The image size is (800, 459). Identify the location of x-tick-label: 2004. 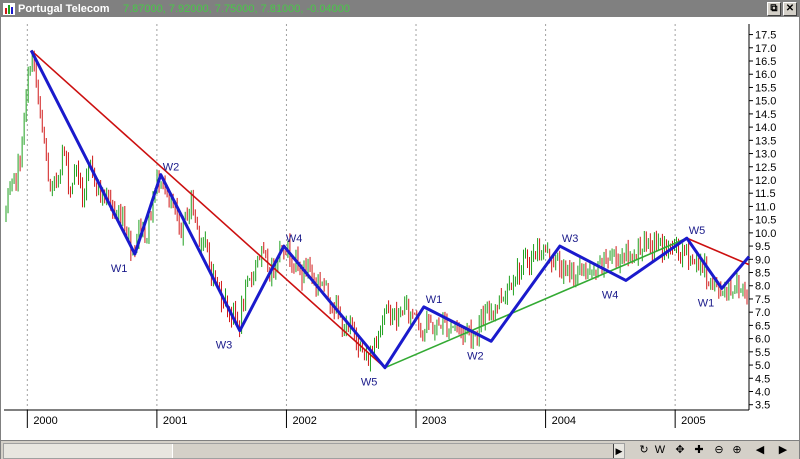
(564, 421).